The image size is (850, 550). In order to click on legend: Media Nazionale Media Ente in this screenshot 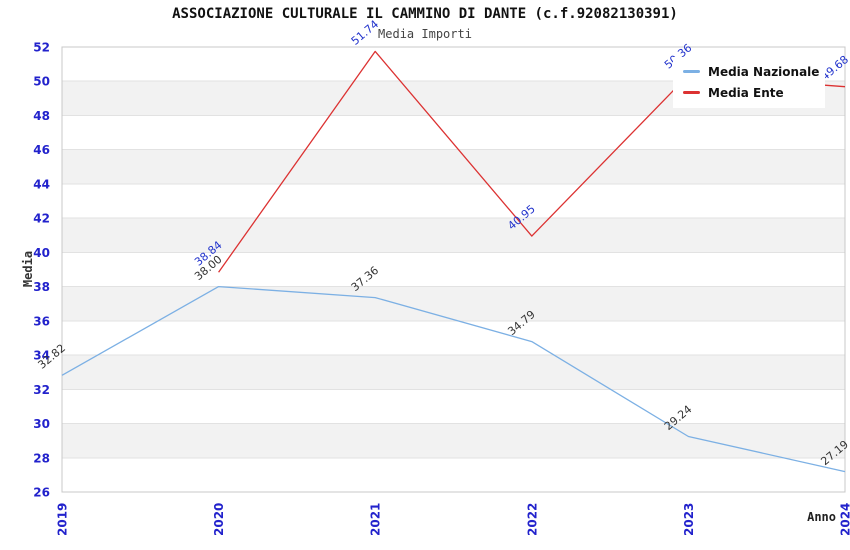, I will do `click(749, 82)`.